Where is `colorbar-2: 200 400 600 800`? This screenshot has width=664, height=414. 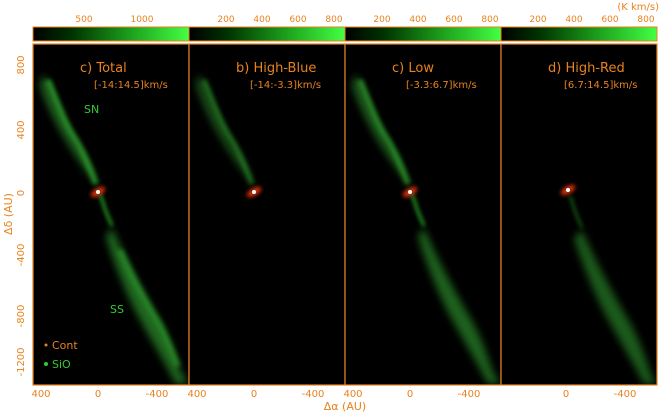 colorbar-2: 200 400 600 800 is located at coordinates (267, 28).